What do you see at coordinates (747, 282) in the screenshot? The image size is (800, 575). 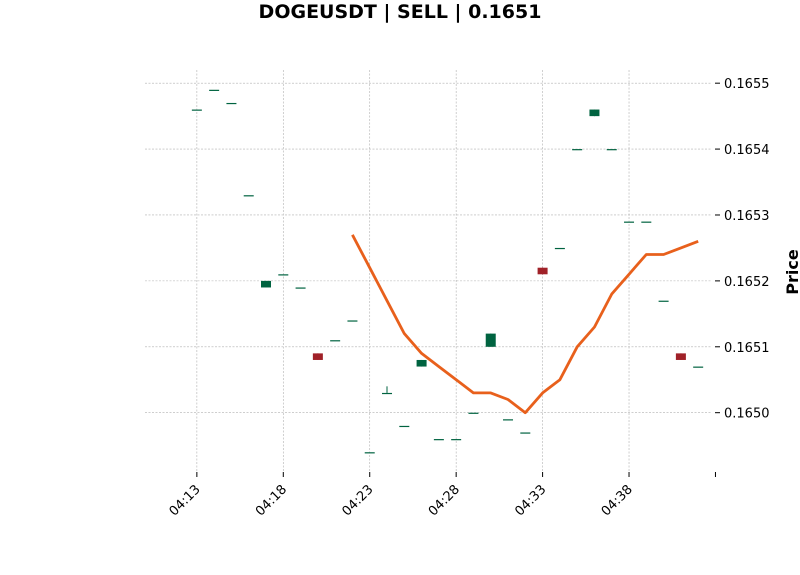 I see `y-tick-label: 0.1652` at bounding box center [747, 282].